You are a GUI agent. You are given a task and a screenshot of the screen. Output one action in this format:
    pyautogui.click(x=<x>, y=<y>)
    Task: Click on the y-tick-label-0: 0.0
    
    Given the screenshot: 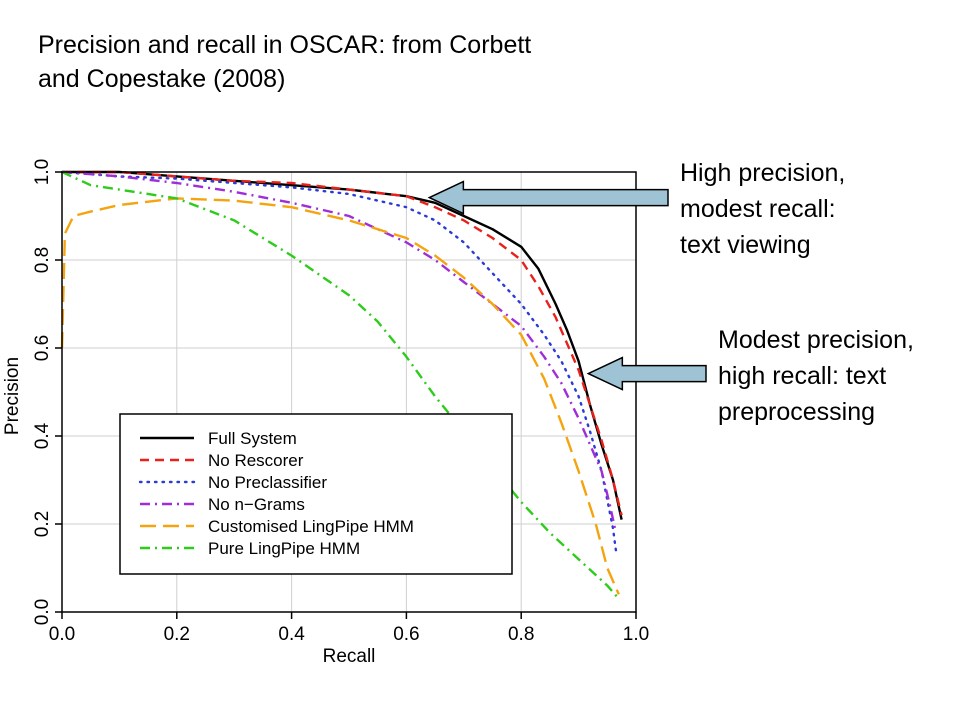 What is the action you would take?
    pyautogui.click(x=42, y=612)
    